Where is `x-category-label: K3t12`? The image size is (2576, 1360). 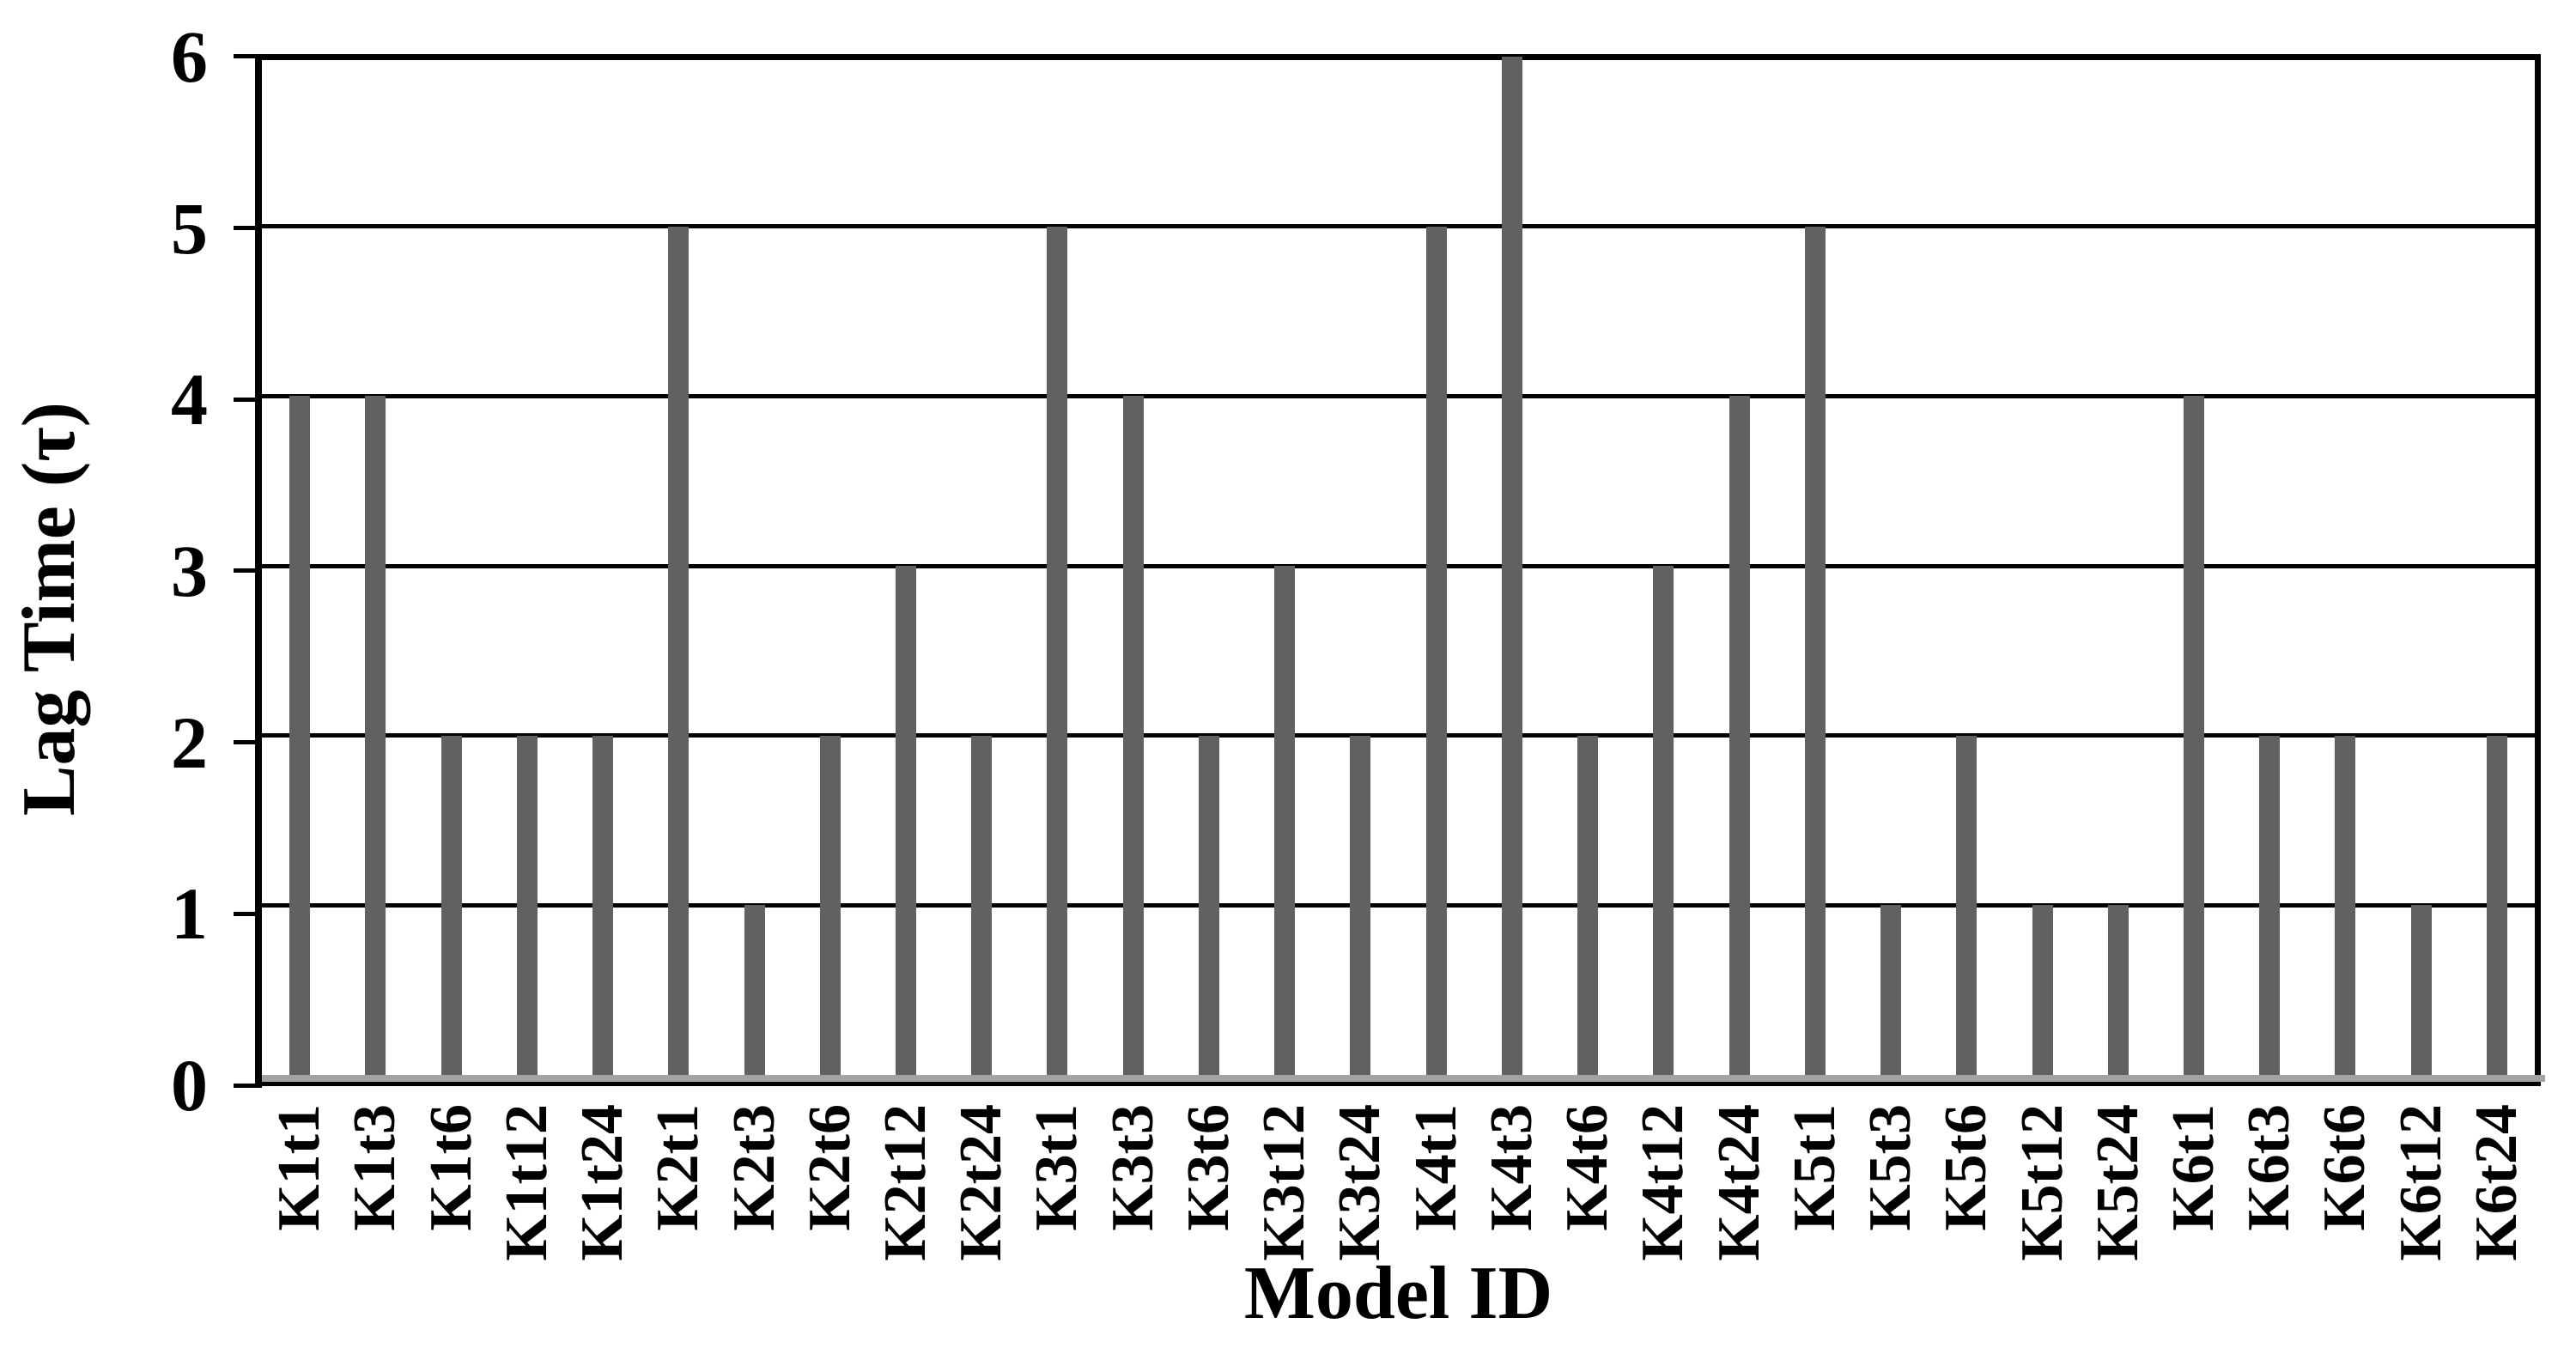 x-category-label: K3t12 is located at coordinates (1284, 1182).